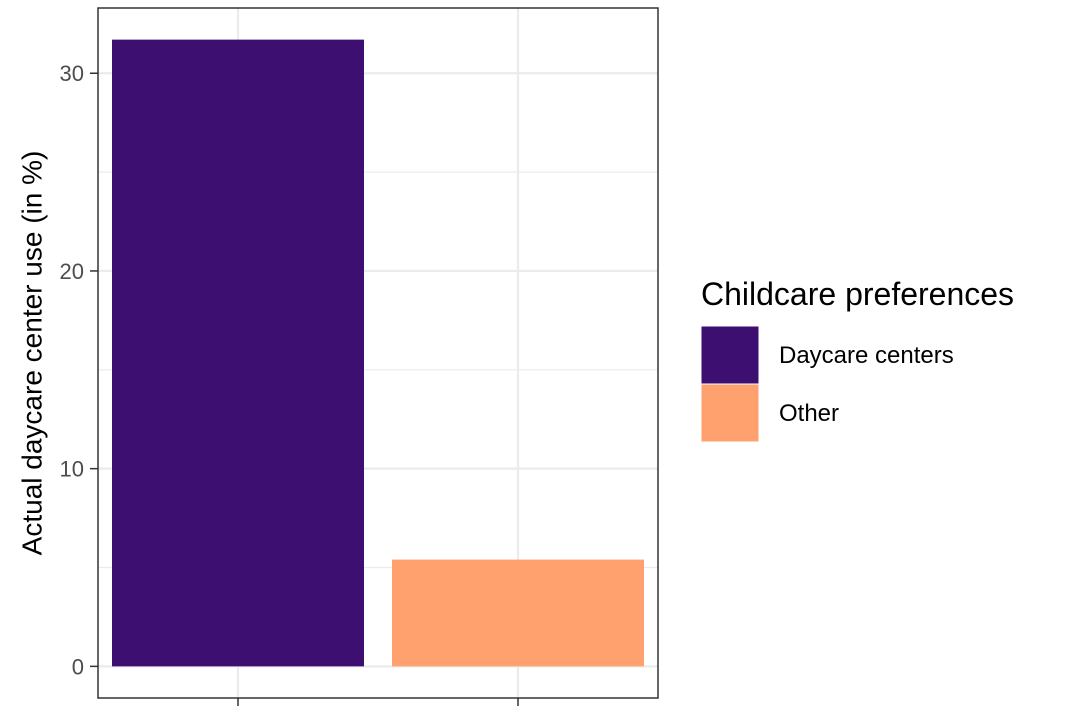 The image size is (1065, 715). What do you see at coordinates (78, 666) in the screenshot?
I see `y-tick-label: 0` at bounding box center [78, 666].